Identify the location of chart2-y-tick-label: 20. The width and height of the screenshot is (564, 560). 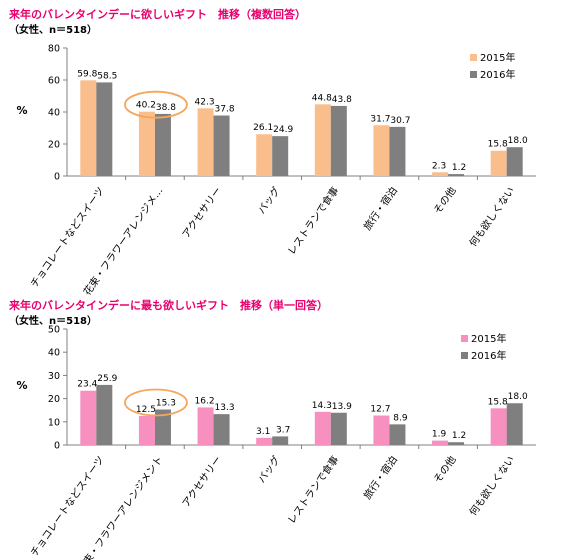
(54, 399).